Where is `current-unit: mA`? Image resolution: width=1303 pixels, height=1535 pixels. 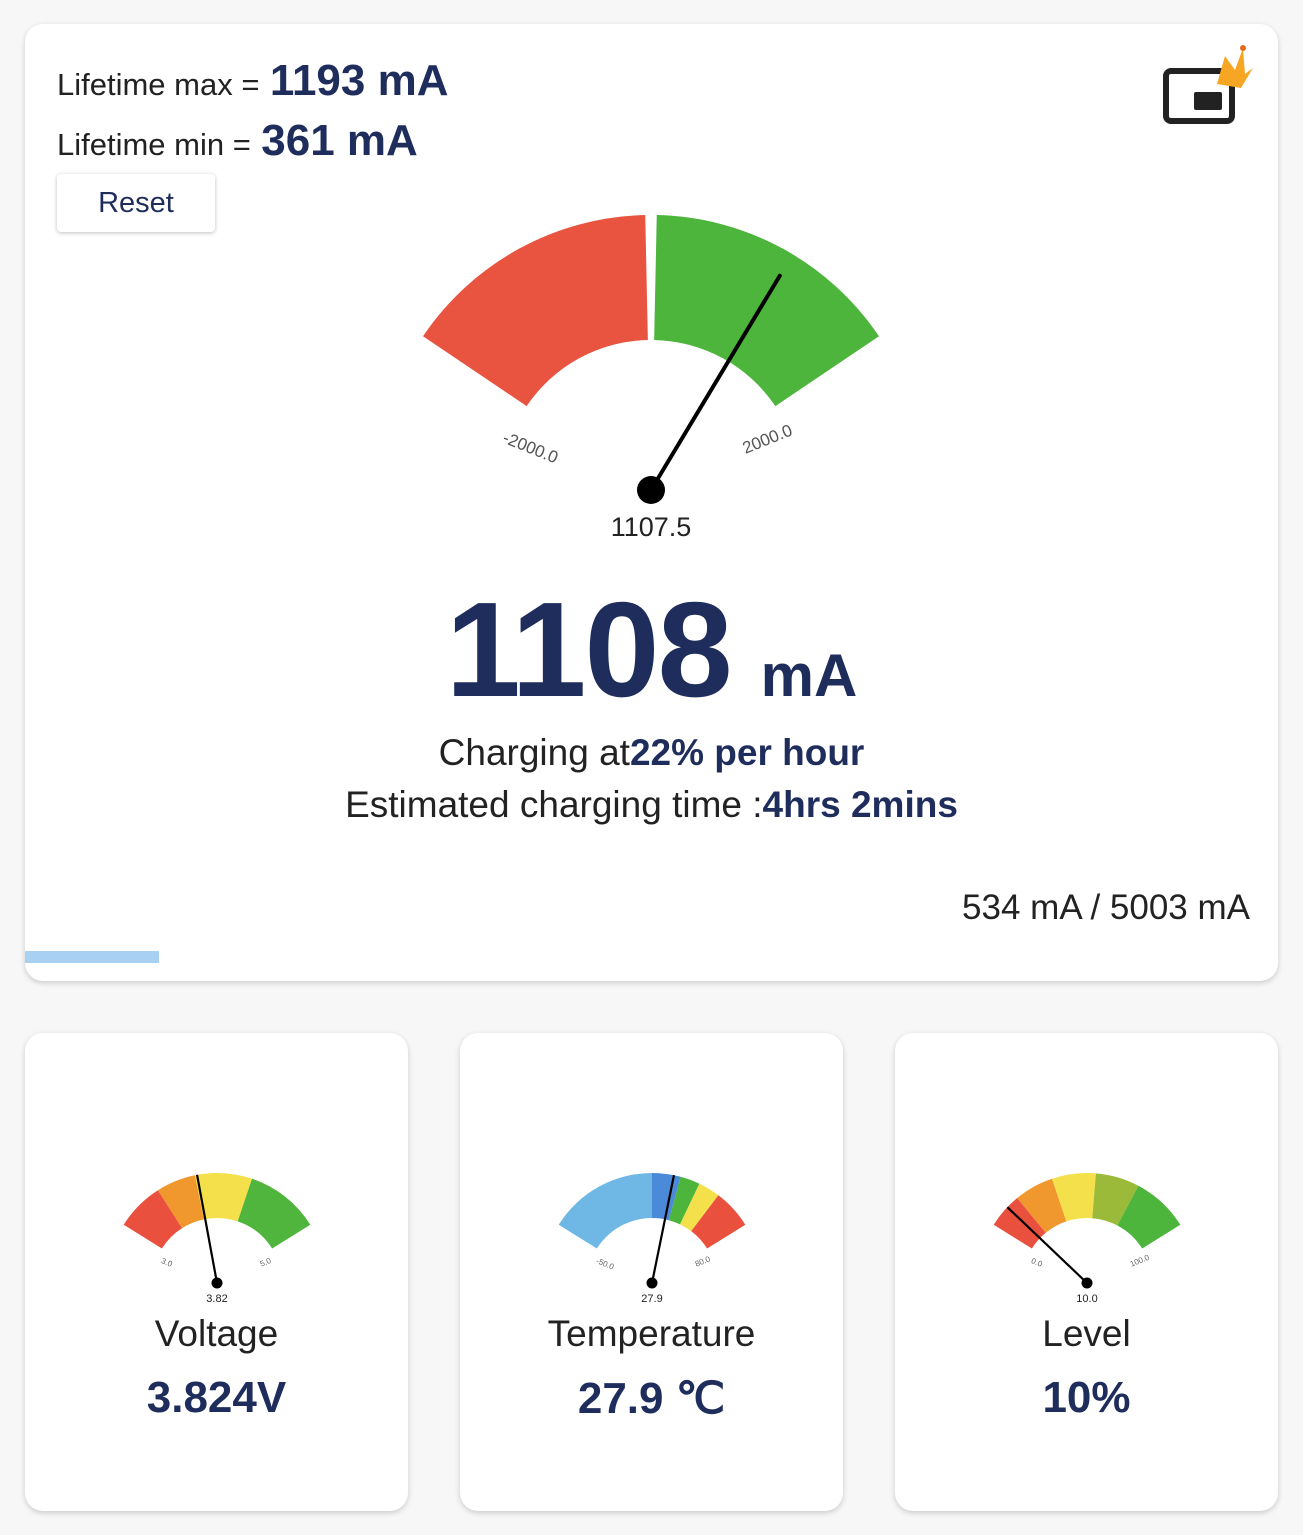 current-unit: mA is located at coordinates (809, 675).